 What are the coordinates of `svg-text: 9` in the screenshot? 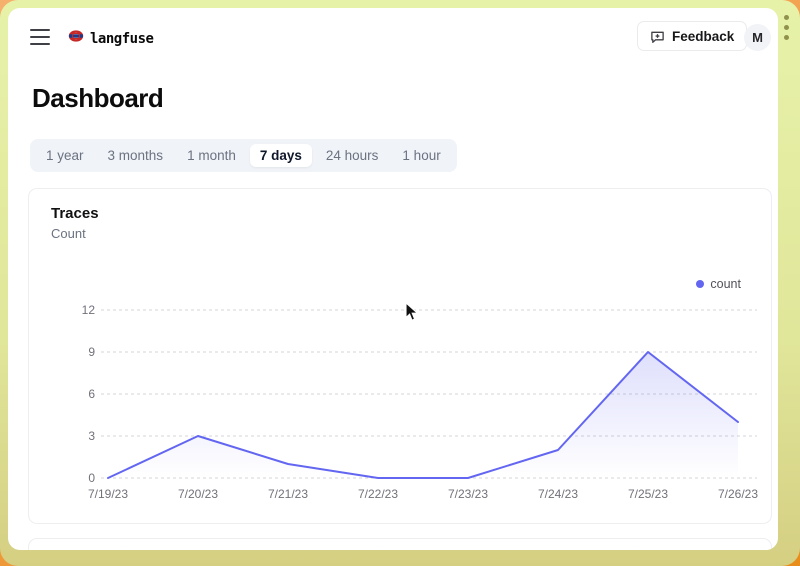 It's located at (91, 352).